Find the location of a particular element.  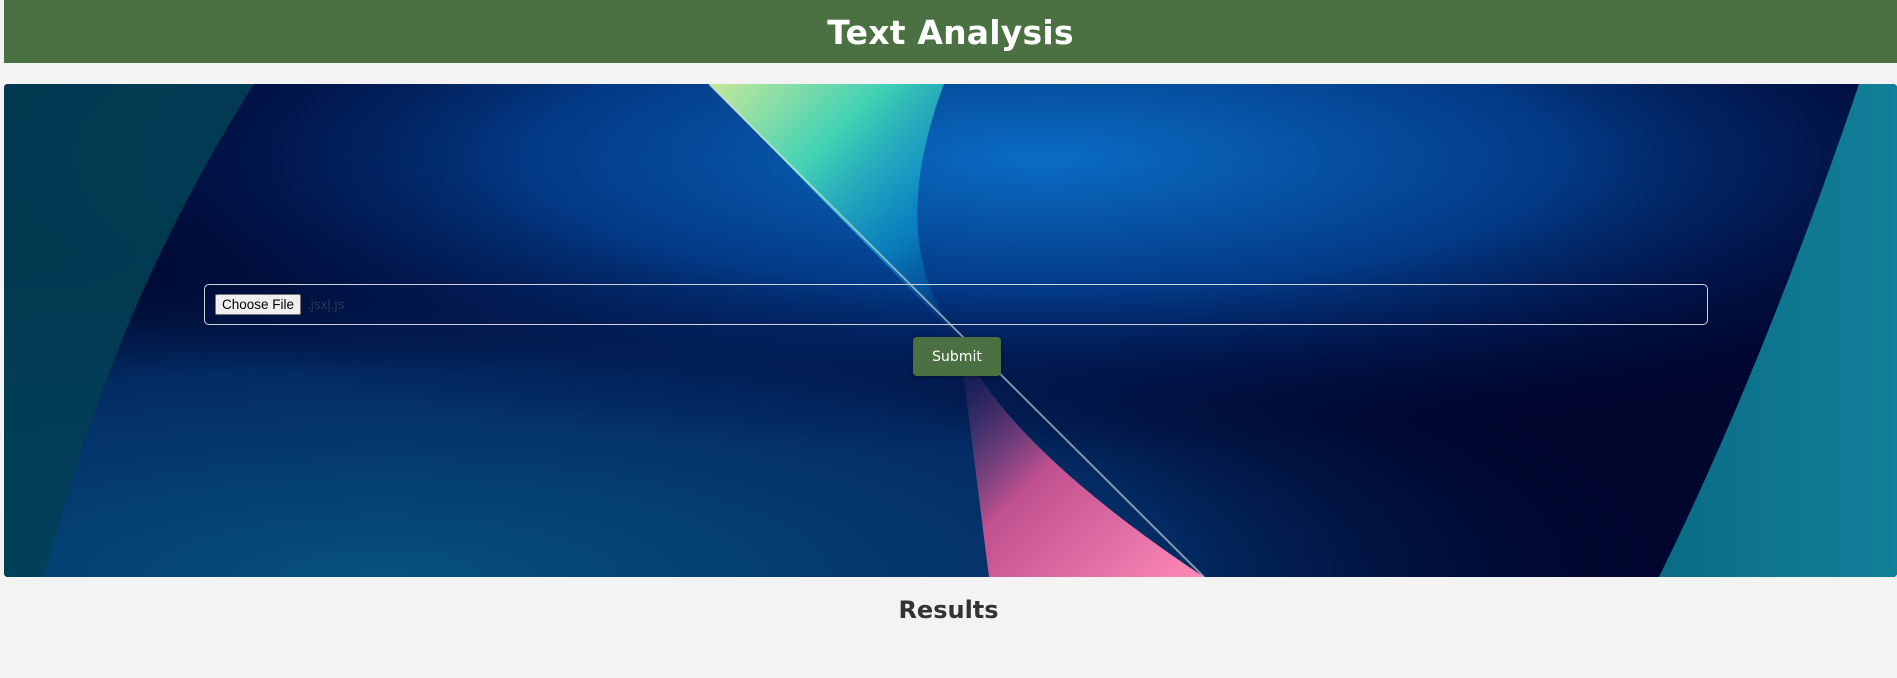

file-upload-field: Choose File .jsx|.js is located at coordinates (956, 304).